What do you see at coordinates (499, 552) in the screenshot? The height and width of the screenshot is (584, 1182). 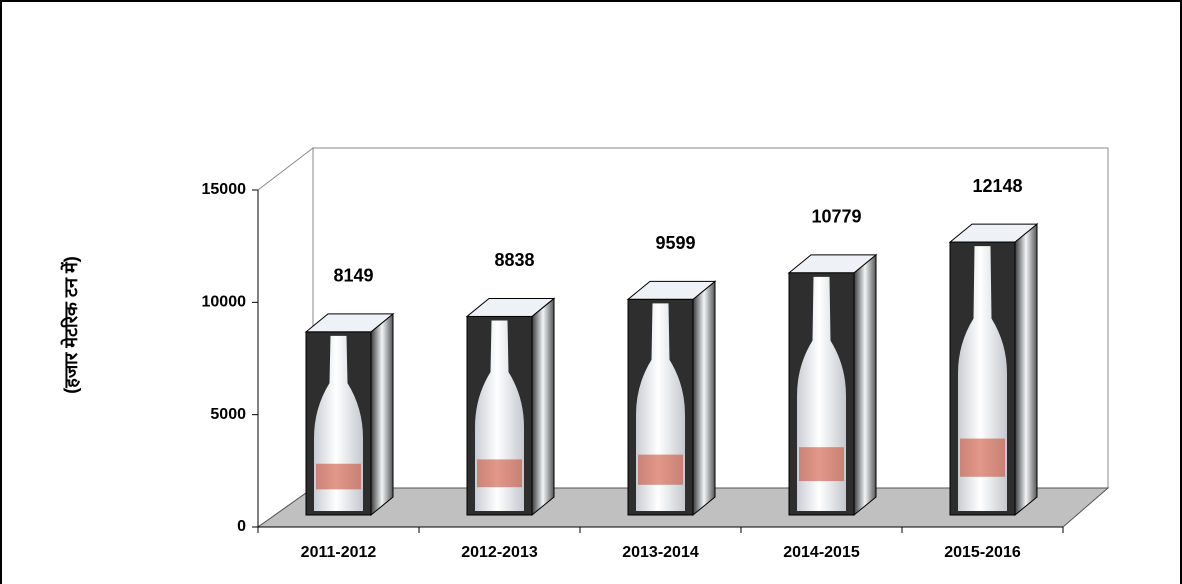 I see `x-tick-label: 2012-2013` at bounding box center [499, 552].